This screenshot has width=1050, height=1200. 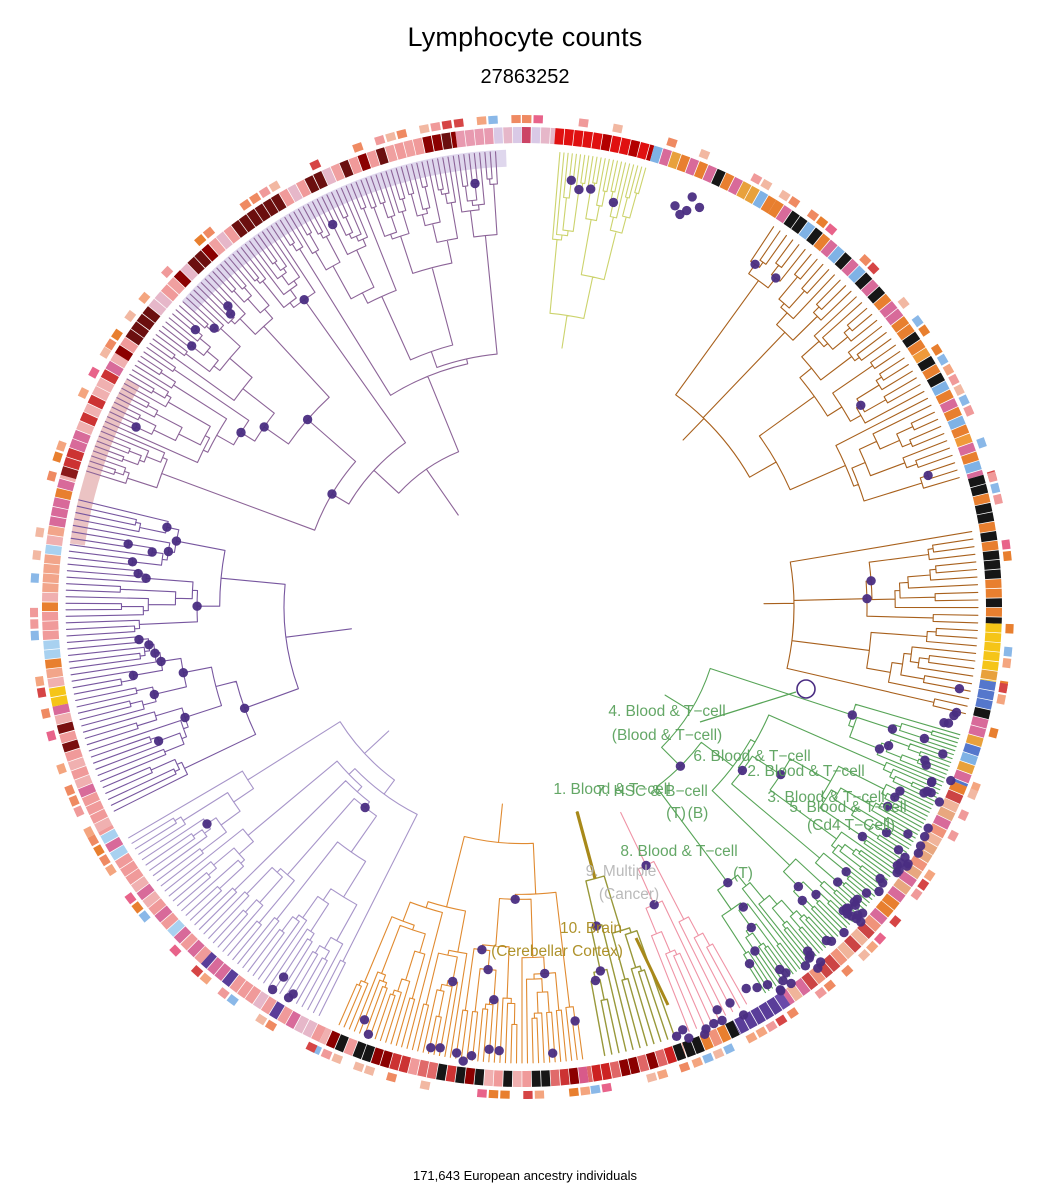 What do you see at coordinates (461, 933) in the screenshot?
I see `cluster-orange-bottom` at bounding box center [461, 933].